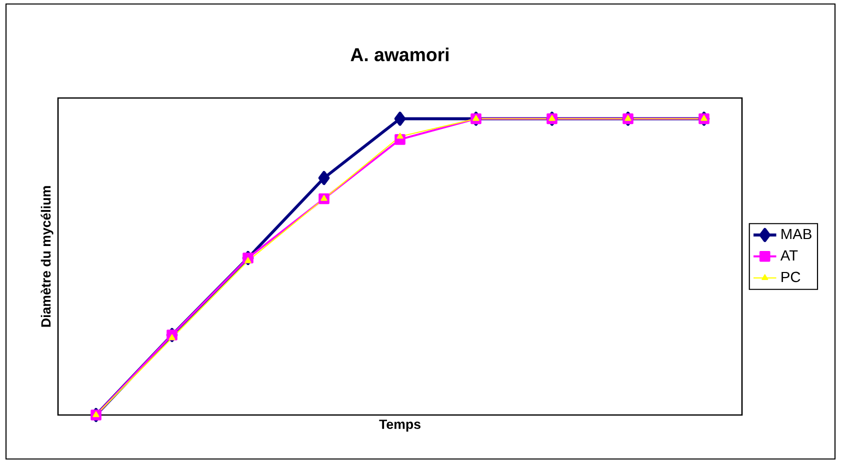 This screenshot has height=463, width=841. I want to click on chart-title: A. awamori, so click(399, 55).